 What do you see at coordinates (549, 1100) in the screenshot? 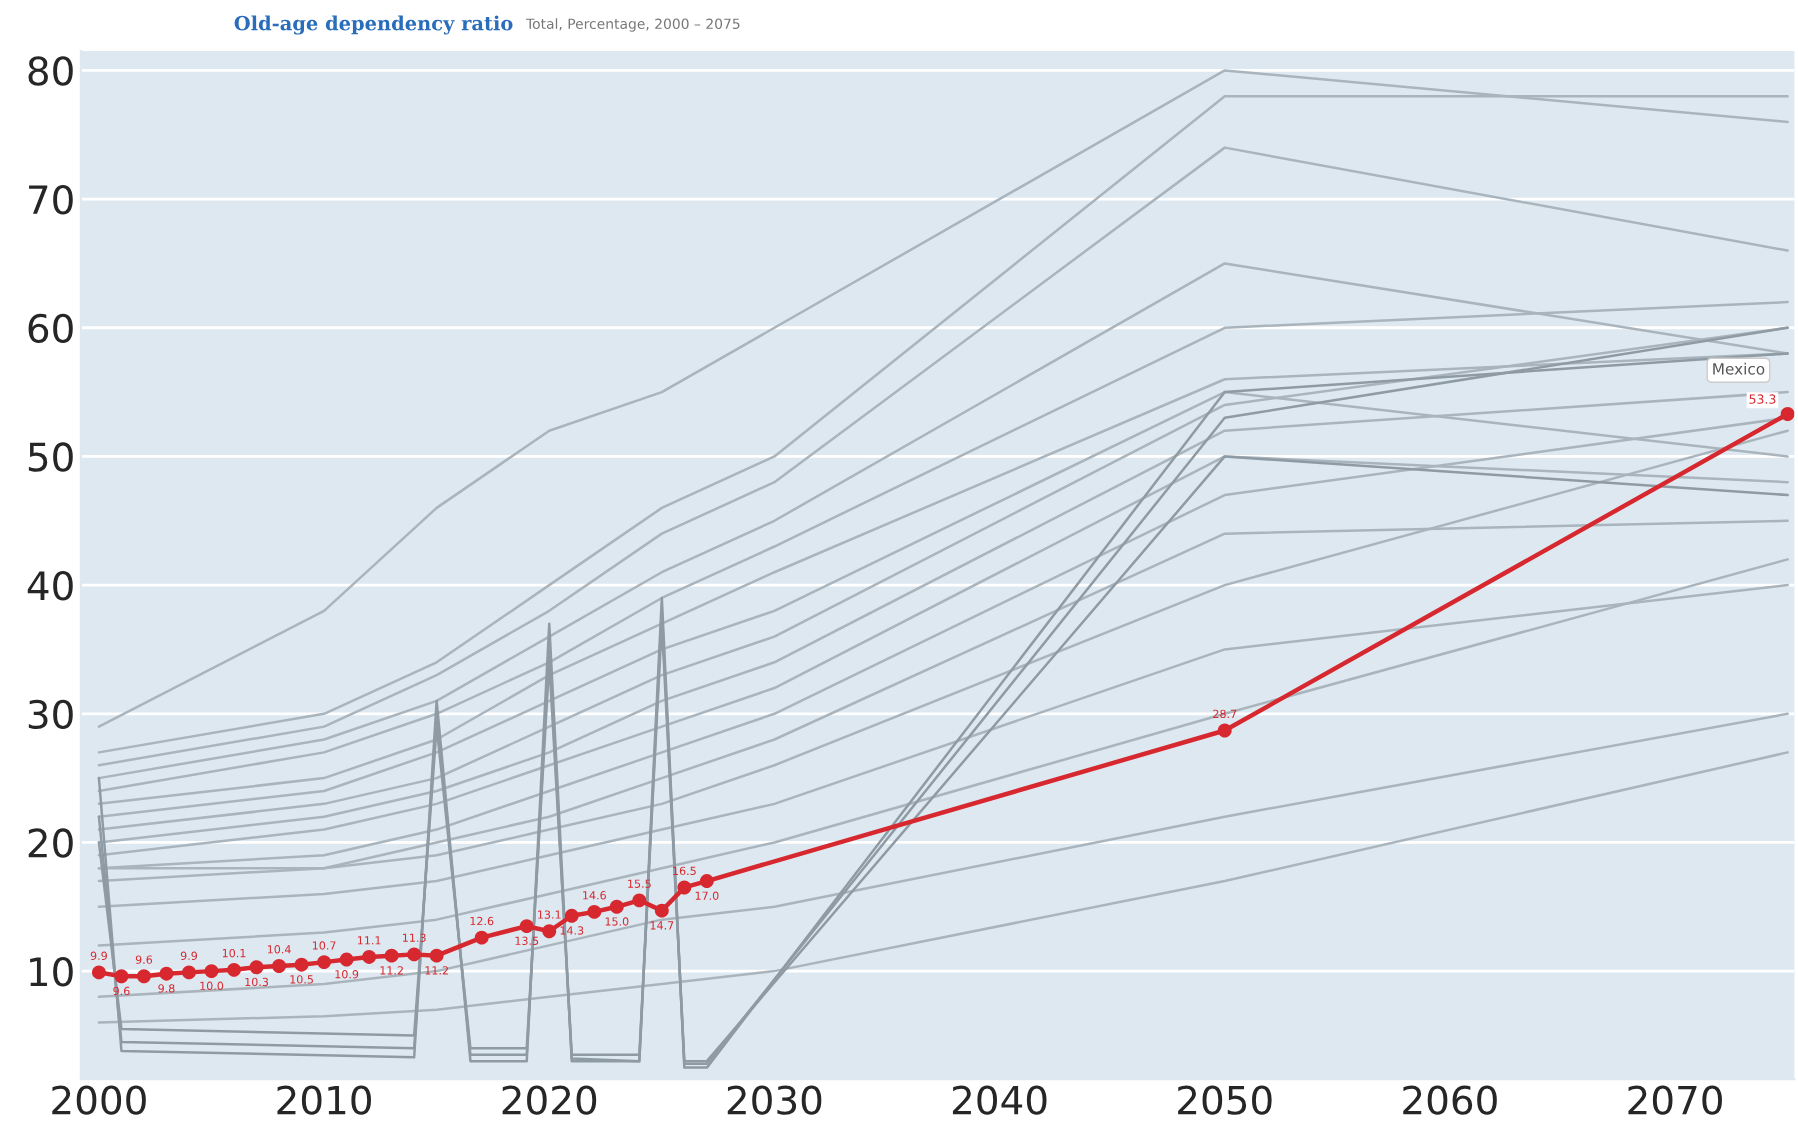
I see `x-tick-label: 2020` at bounding box center [549, 1100].